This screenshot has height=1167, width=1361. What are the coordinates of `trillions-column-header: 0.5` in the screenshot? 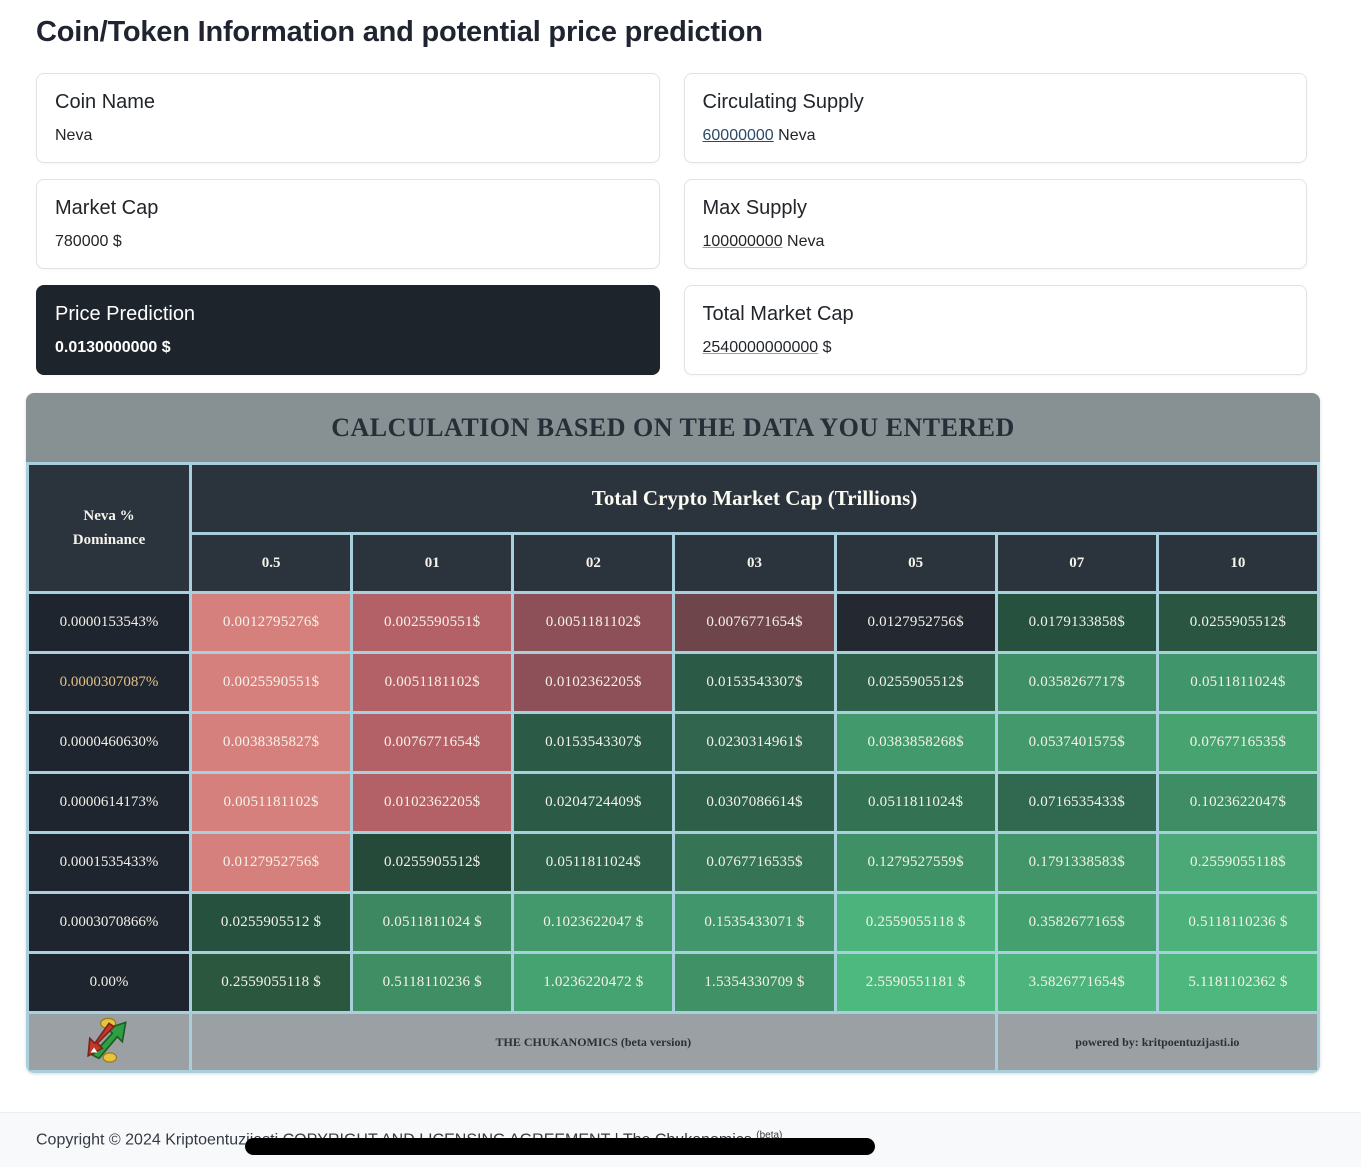 It's located at (271, 563).